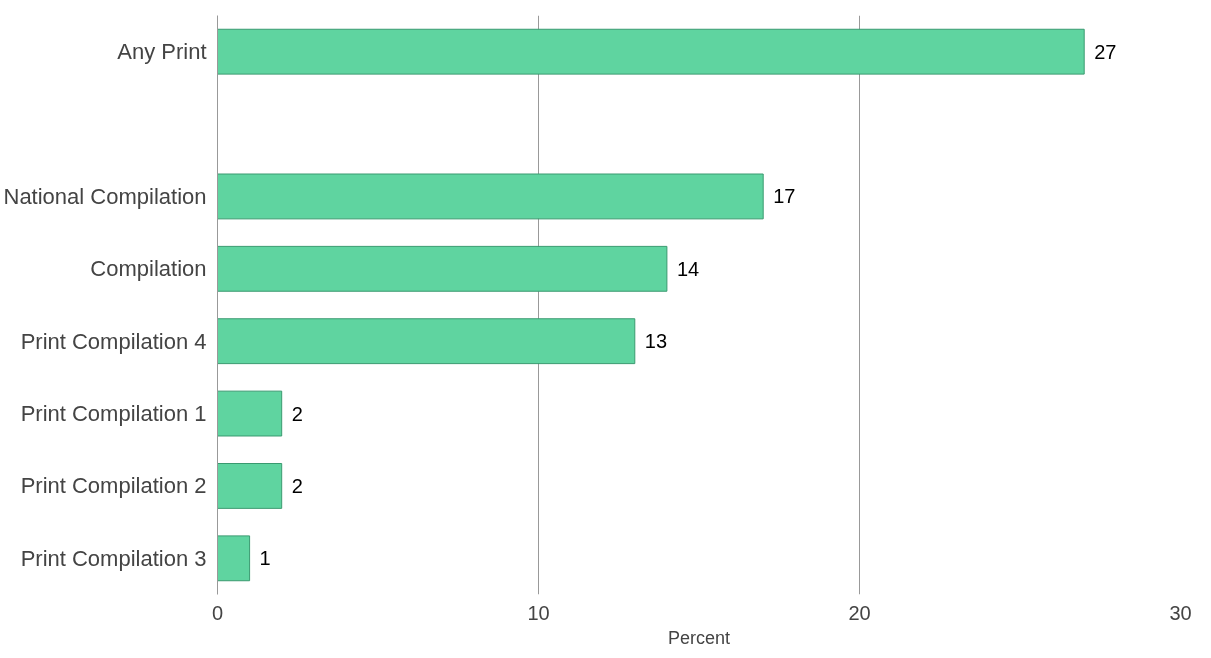  Describe the element at coordinates (784, 196) in the screenshot. I see `data-label: 17` at that location.